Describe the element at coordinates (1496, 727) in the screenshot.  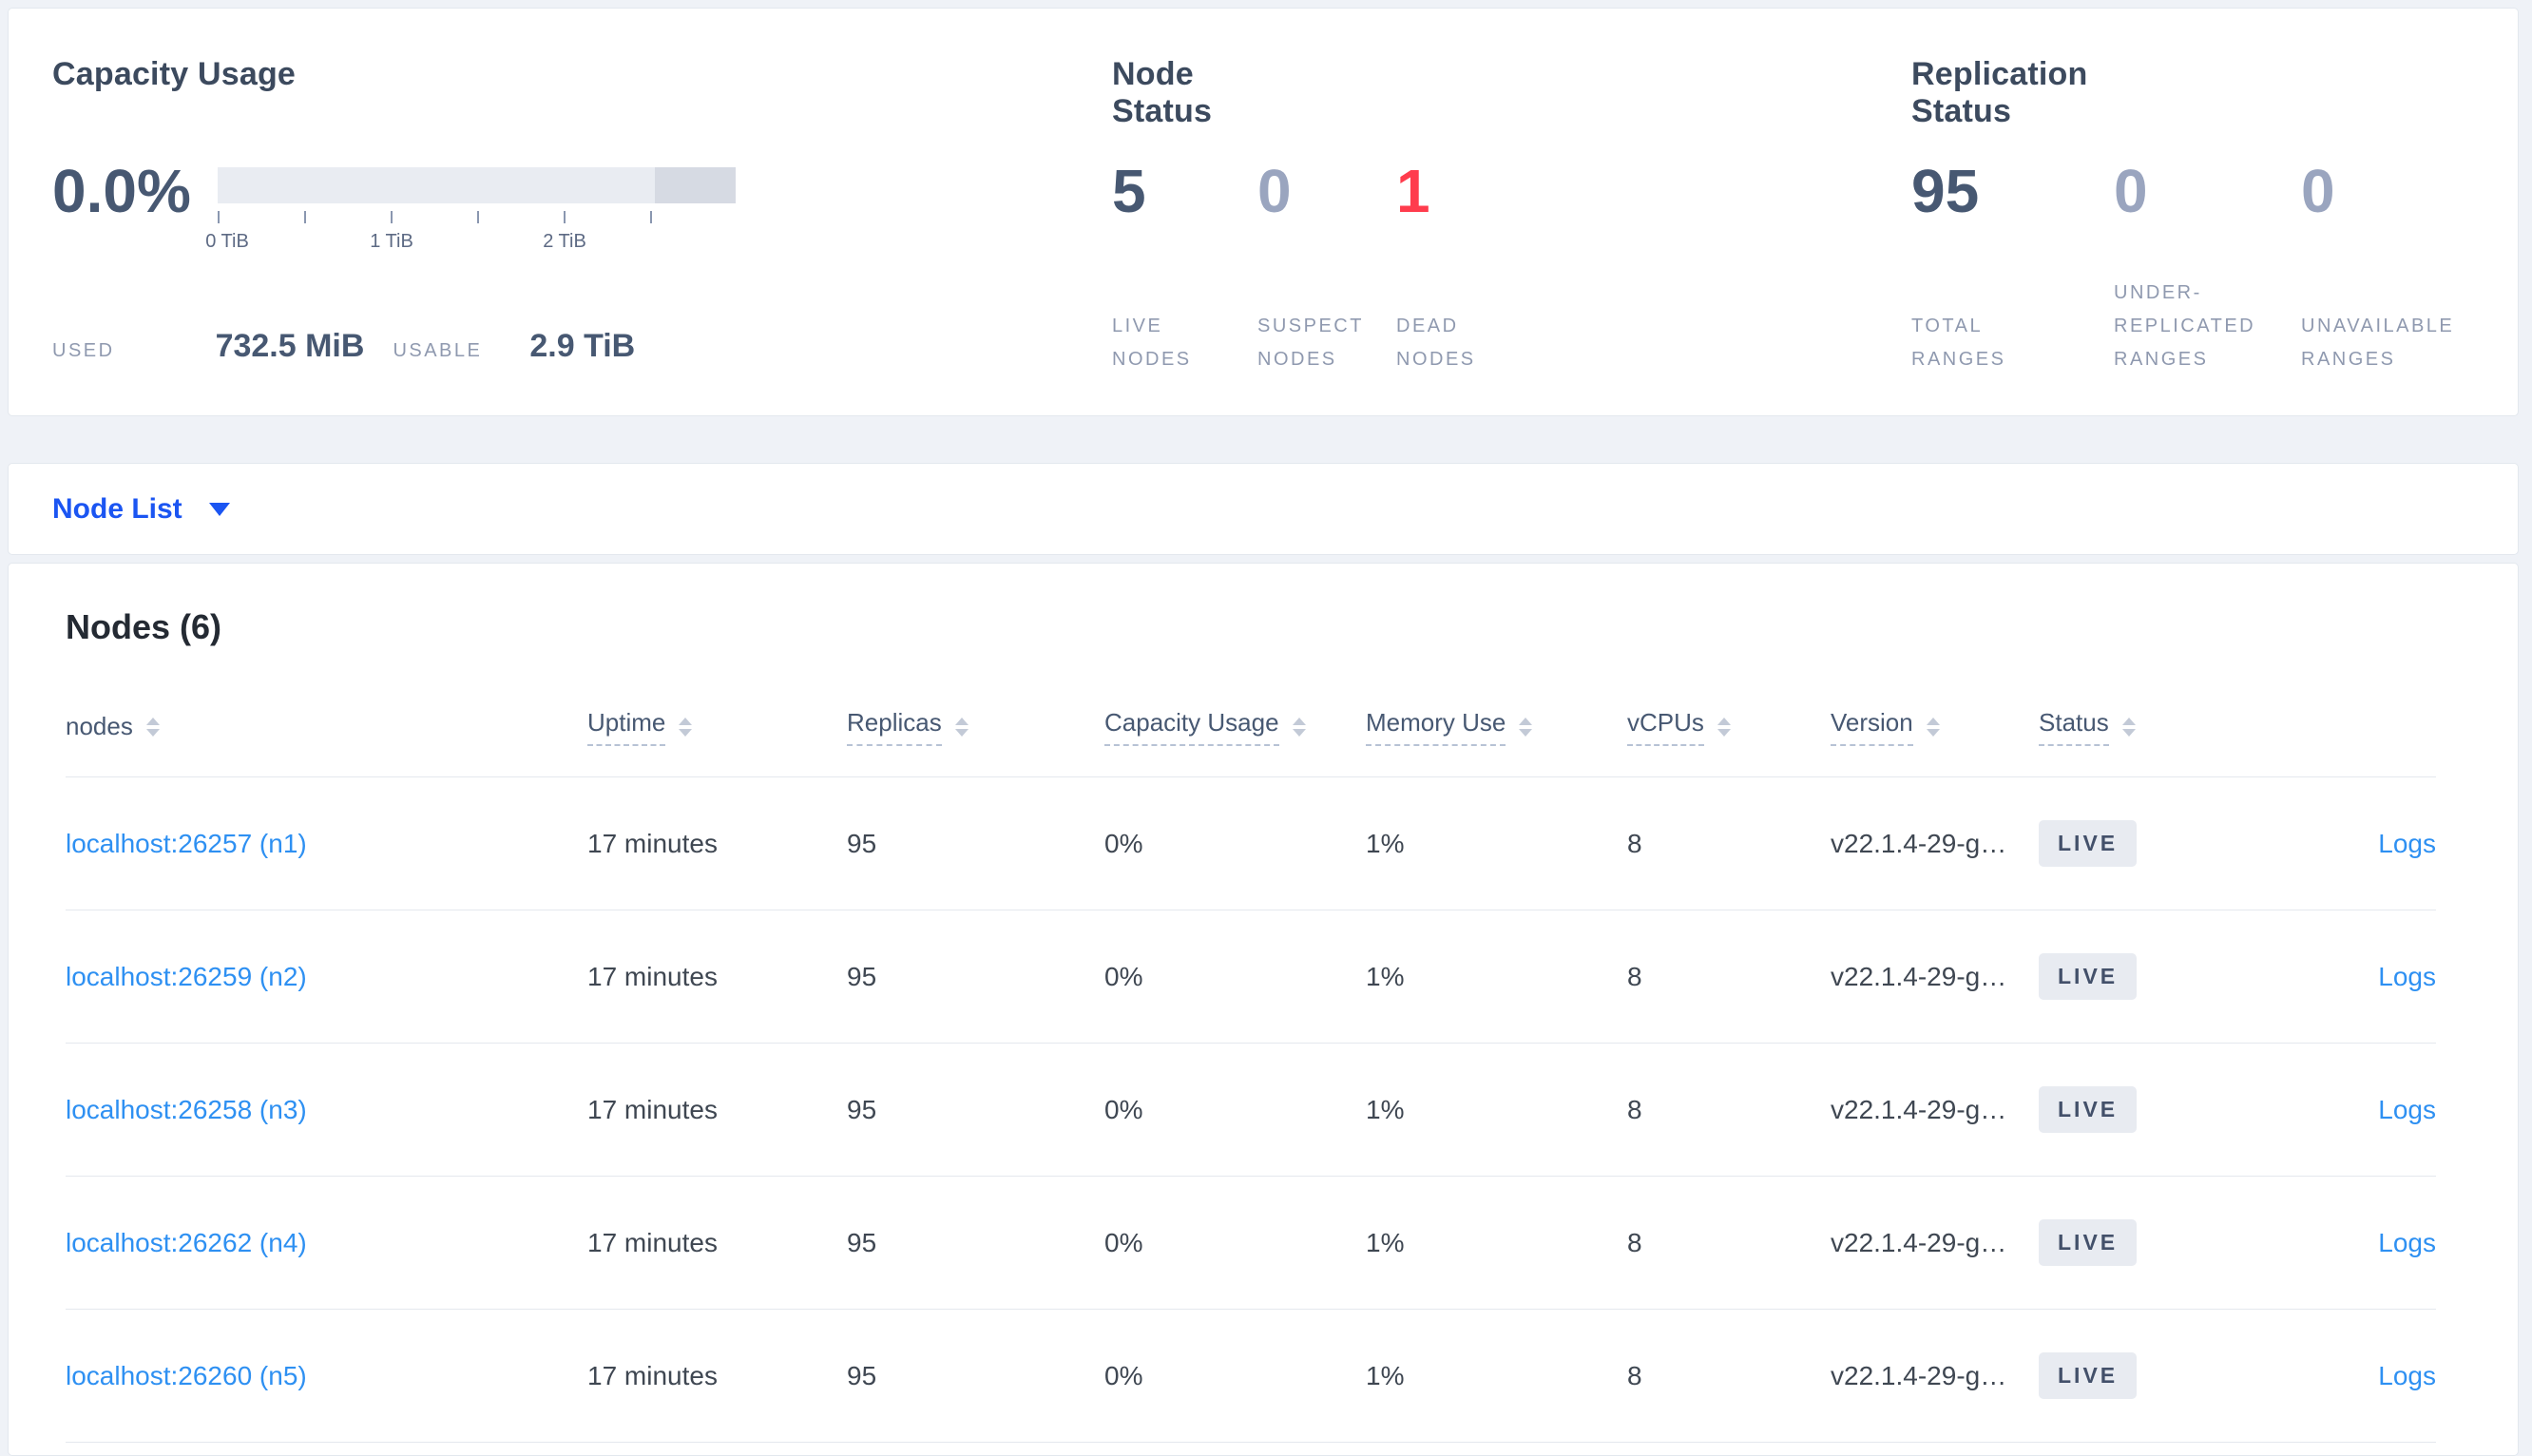
I see `column-header-memory-use: Memory Use` at that location.